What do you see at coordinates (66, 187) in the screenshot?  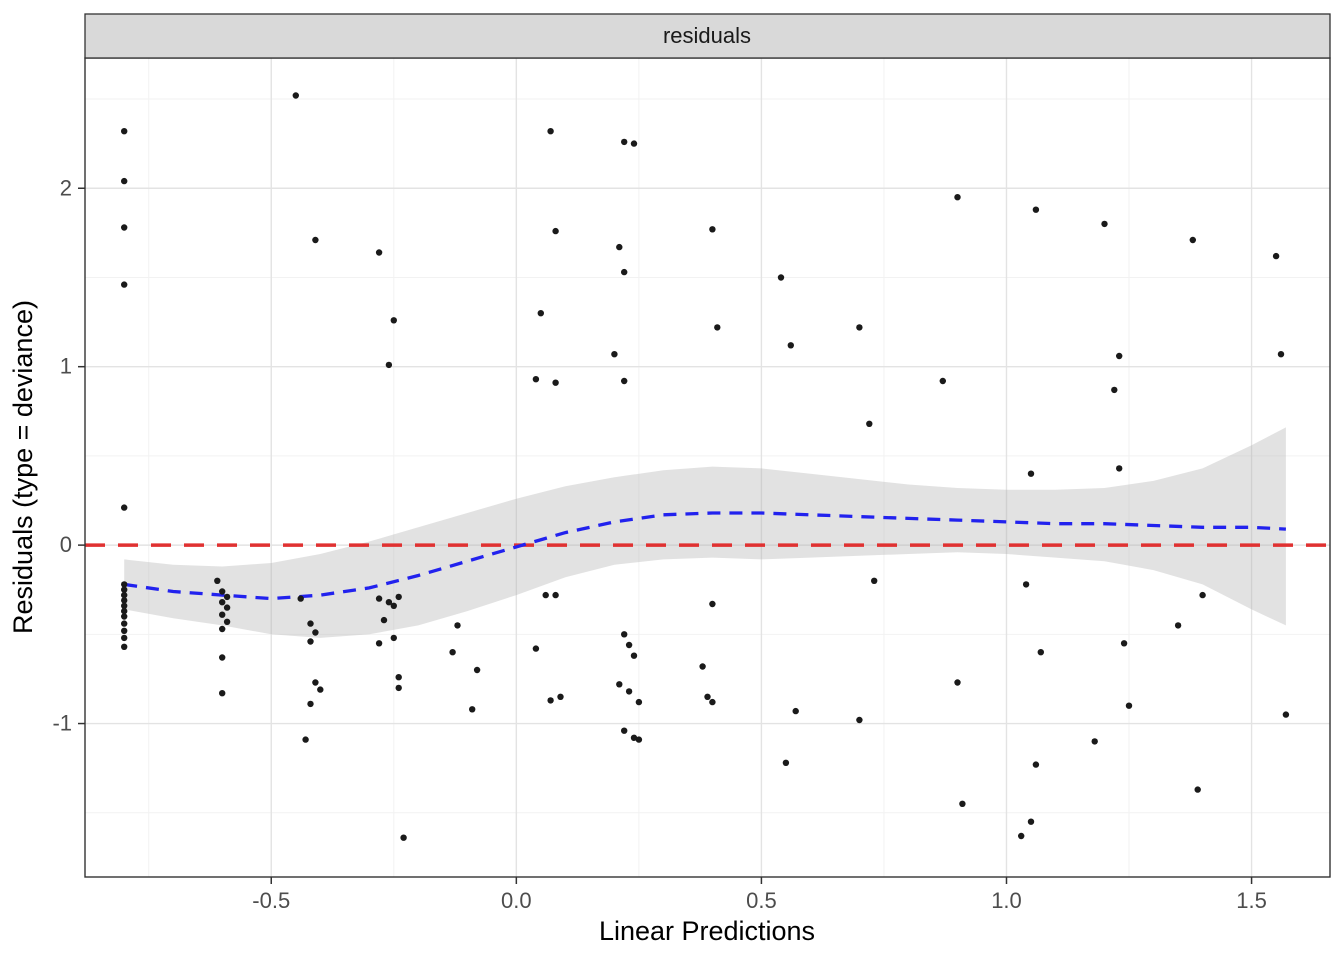 I see `y-tick-label: 2` at bounding box center [66, 187].